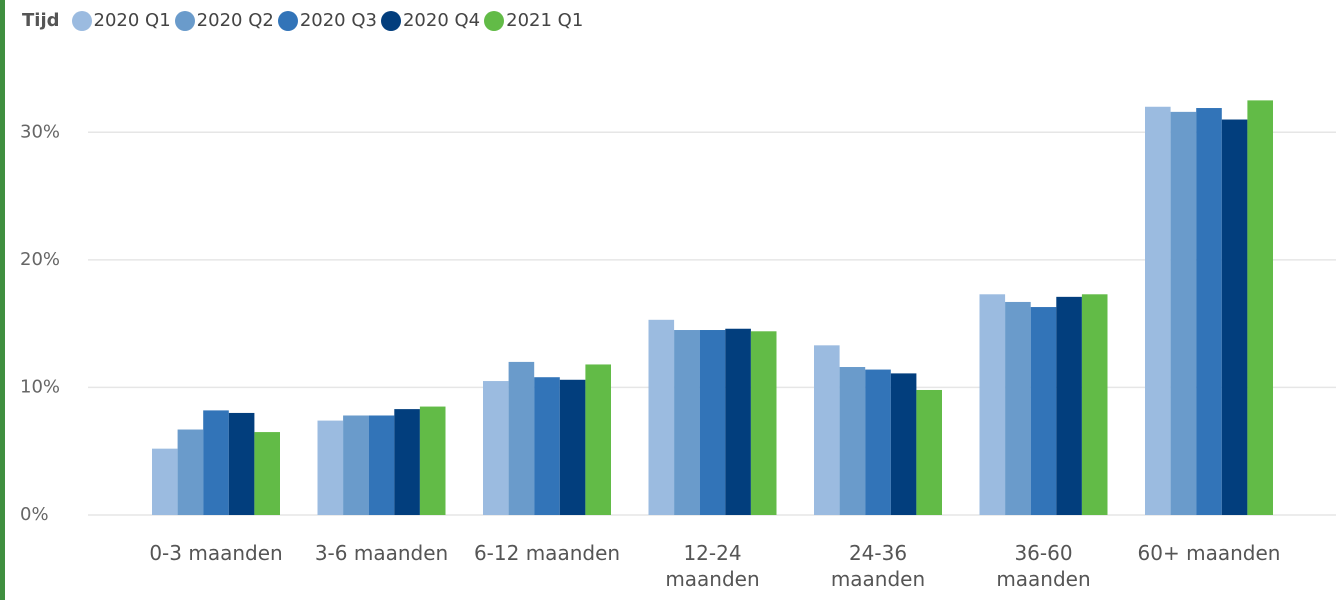 The height and width of the screenshot is (600, 1336). What do you see at coordinates (2, 300) in the screenshot?
I see `edge-bar` at bounding box center [2, 300].